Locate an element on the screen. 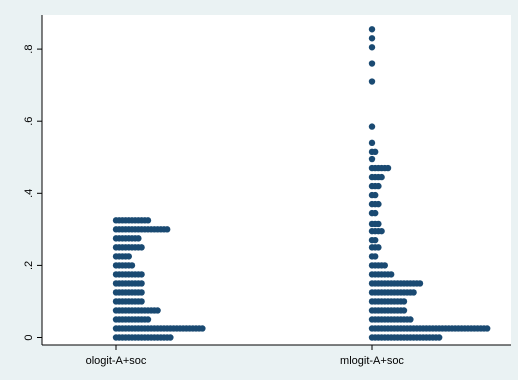 This screenshot has height=380, width=518. x-tick-label: ologit-A+soc is located at coordinates (116, 361).